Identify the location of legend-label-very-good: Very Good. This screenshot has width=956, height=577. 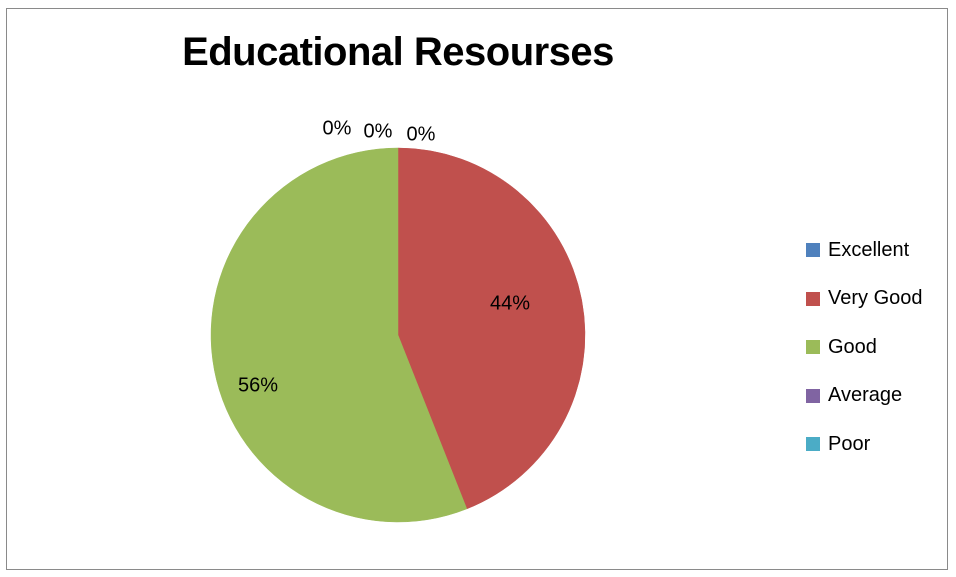
(875, 298).